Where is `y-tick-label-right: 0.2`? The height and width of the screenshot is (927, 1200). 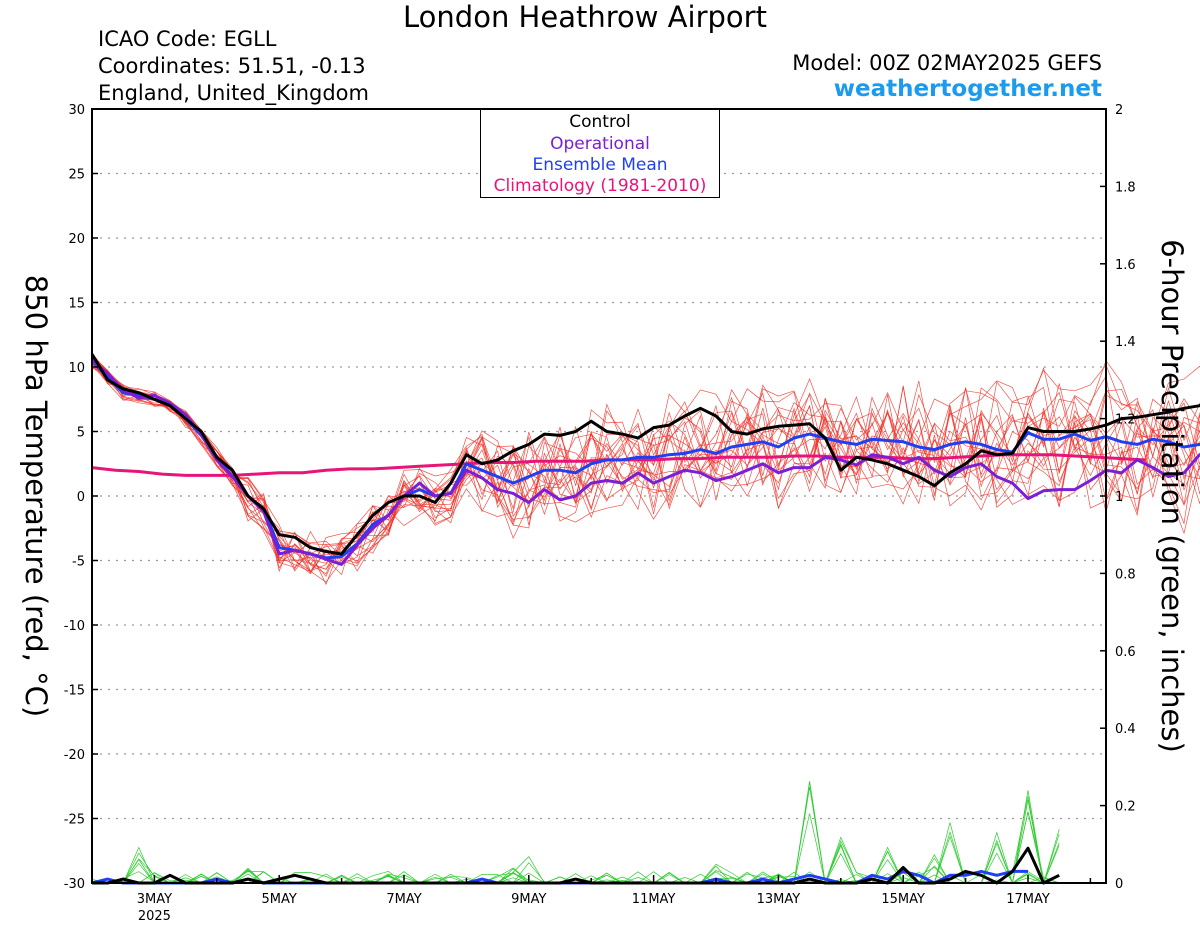
y-tick-label-right: 0.2 is located at coordinates (1125, 807).